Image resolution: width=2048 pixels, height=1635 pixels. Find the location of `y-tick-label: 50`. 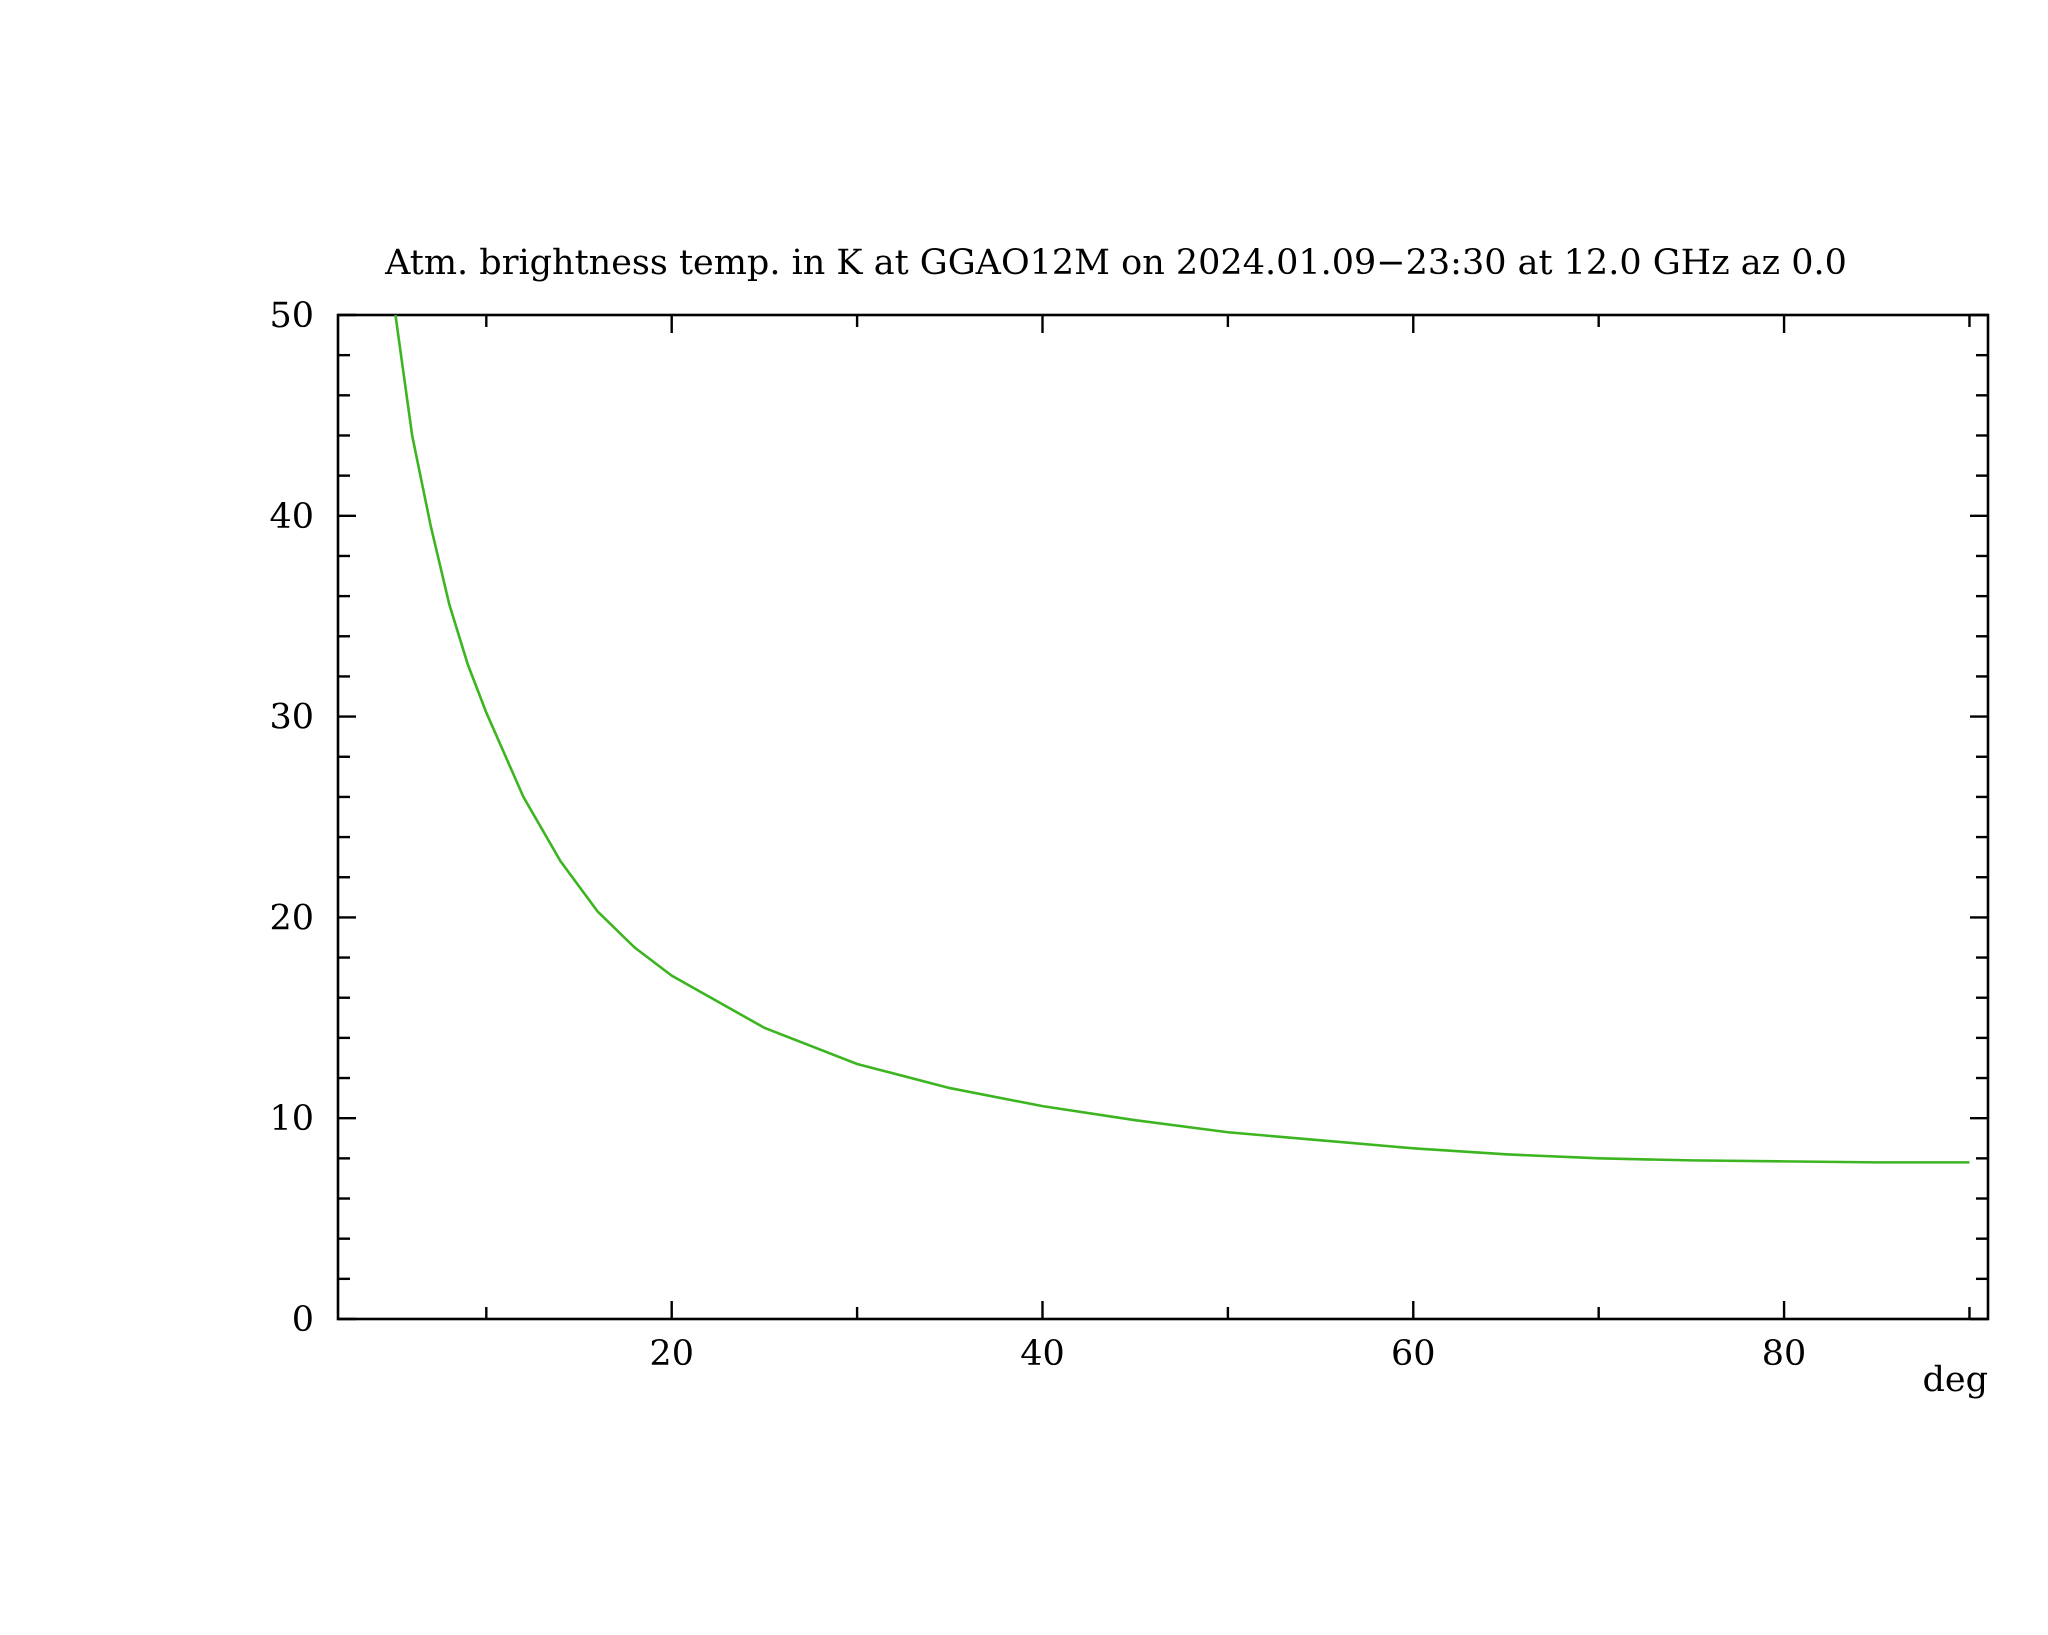

y-tick-label: 50 is located at coordinates (291, 316).